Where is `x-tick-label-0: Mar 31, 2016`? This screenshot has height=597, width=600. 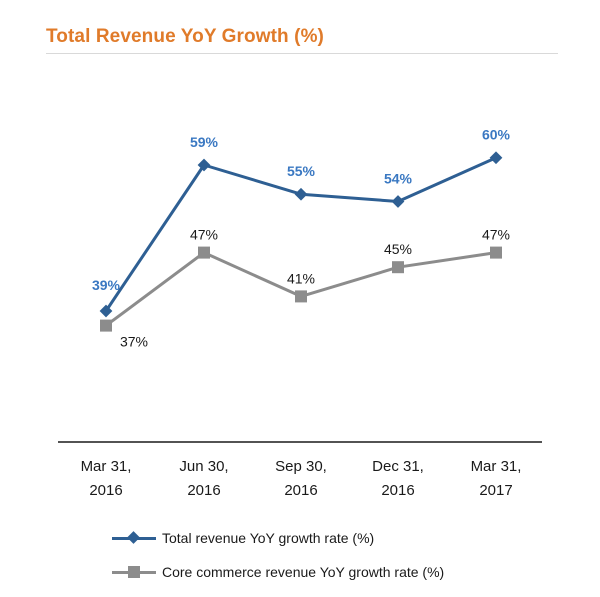
x-tick-label-0: Mar 31, 2016 is located at coordinates (106, 478).